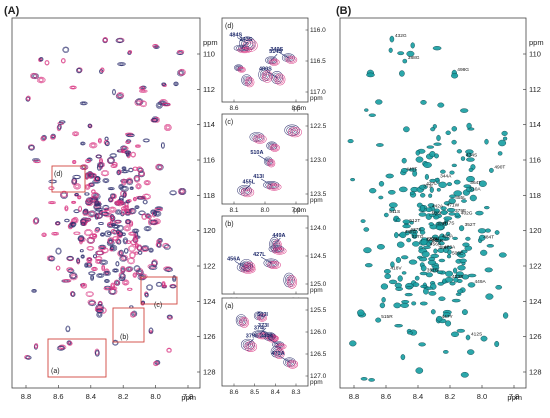 This screenshot has width=550, height=418. Describe the element at coordinates (229, 224) in the screenshot. I see `inset-label: (b)` at that location.